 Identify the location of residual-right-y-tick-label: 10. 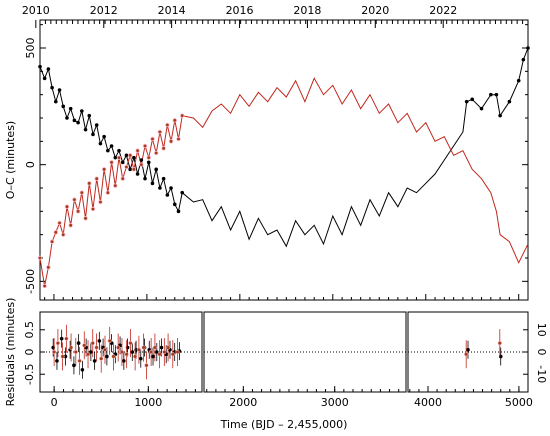
(541, 330).